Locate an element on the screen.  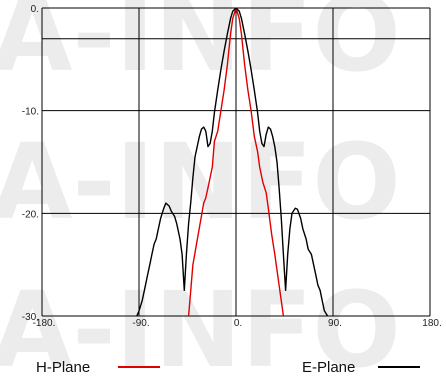
legend: H-Plane E-Plane is located at coordinates (228, 367).